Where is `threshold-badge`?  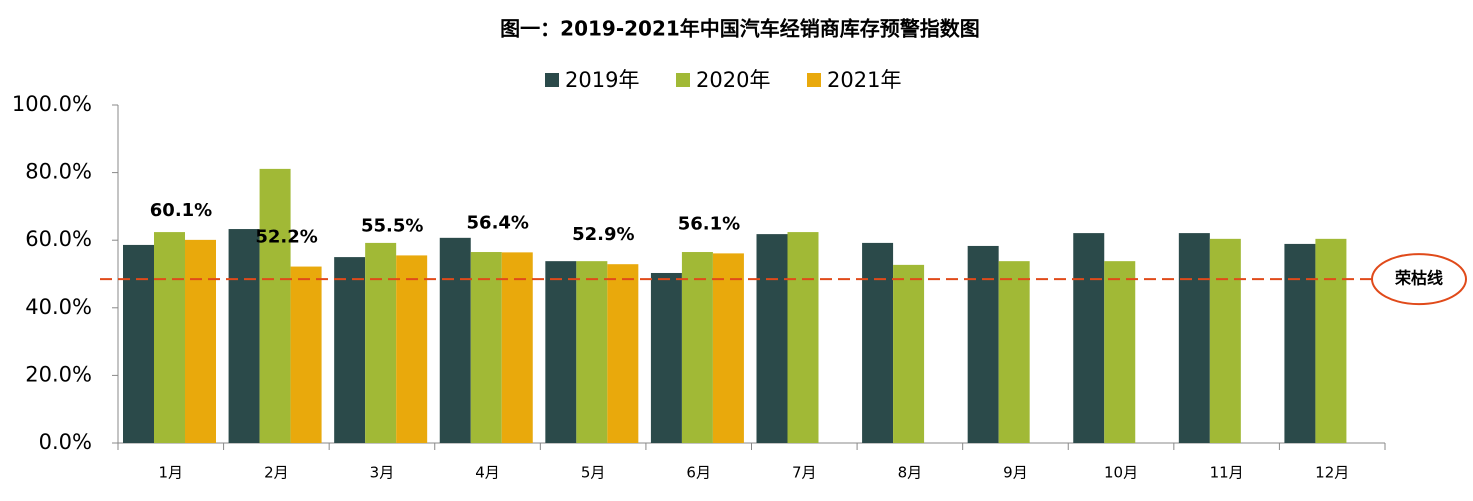 threshold-badge is located at coordinates (1419, 279).